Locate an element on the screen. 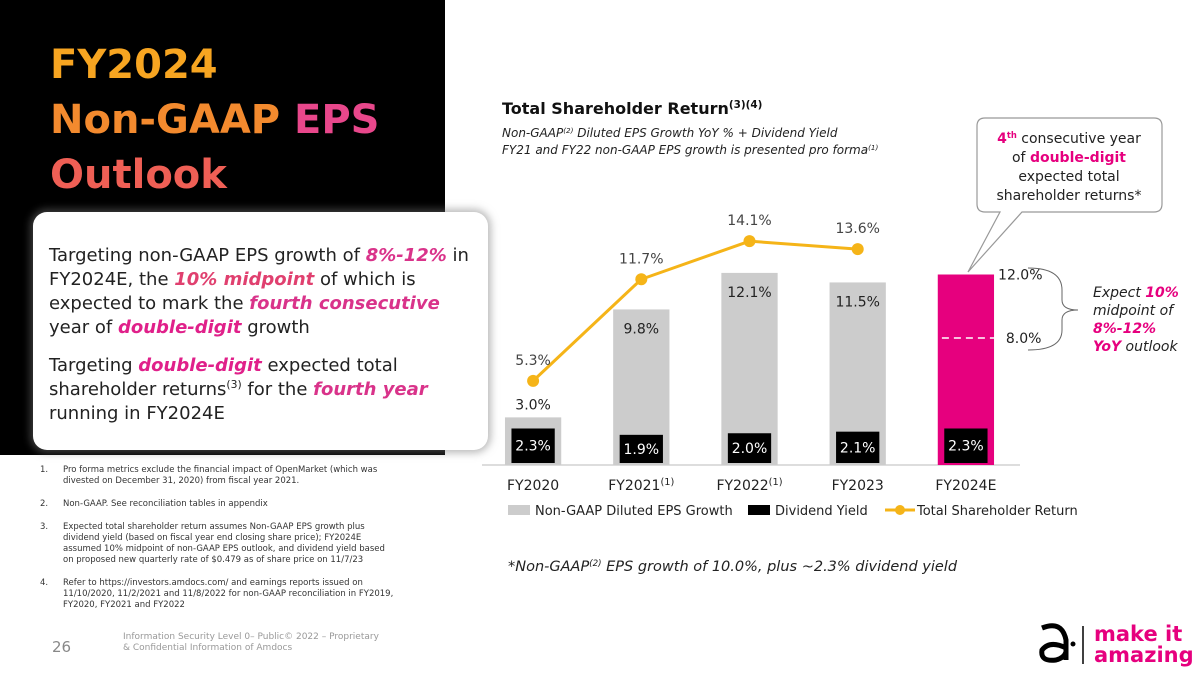 This screenshot has height=675, width=1200. text-run: Expect is located at coordinates (1119, 293).